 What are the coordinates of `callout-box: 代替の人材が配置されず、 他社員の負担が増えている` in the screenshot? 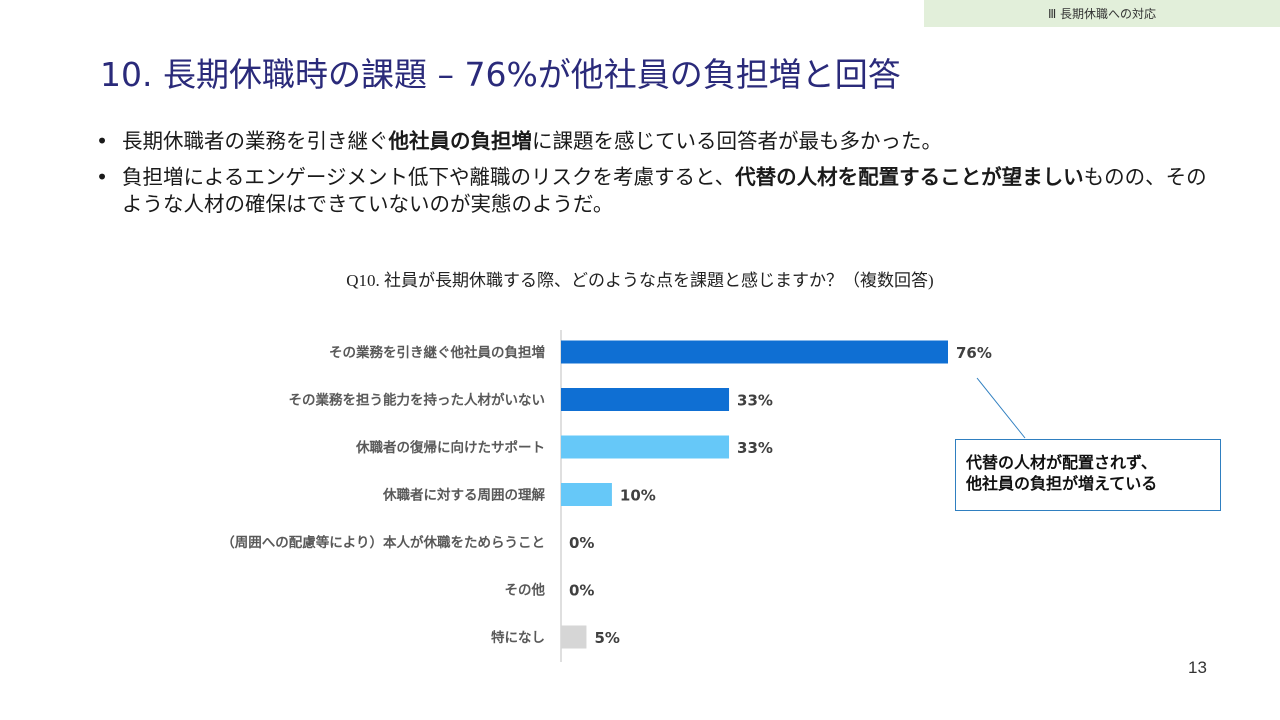 It's located at (1088, 475).